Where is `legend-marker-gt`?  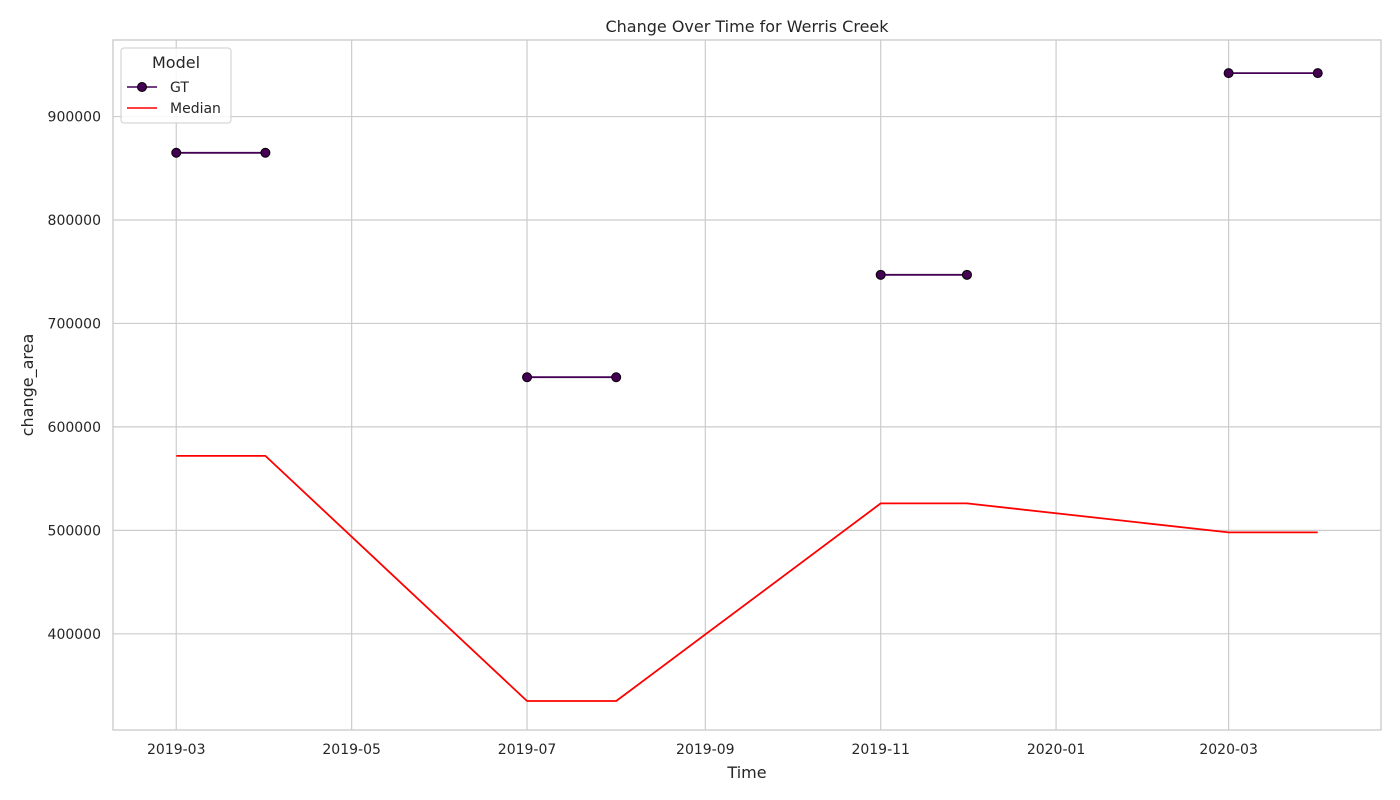
legend-marker-gt is located at coordinates (142, 87).